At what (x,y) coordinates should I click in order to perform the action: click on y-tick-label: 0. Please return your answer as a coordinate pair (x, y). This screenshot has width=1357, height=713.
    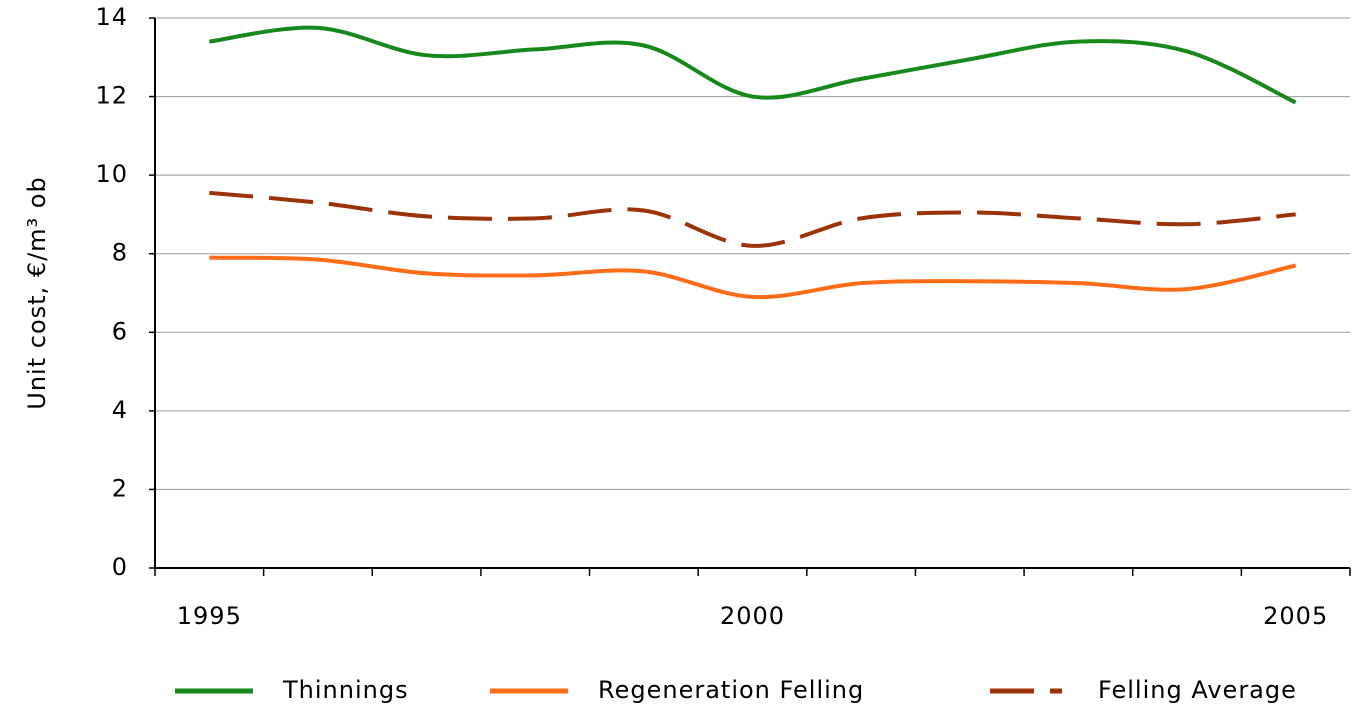
    Looking at the image, I should click on (120, 567).